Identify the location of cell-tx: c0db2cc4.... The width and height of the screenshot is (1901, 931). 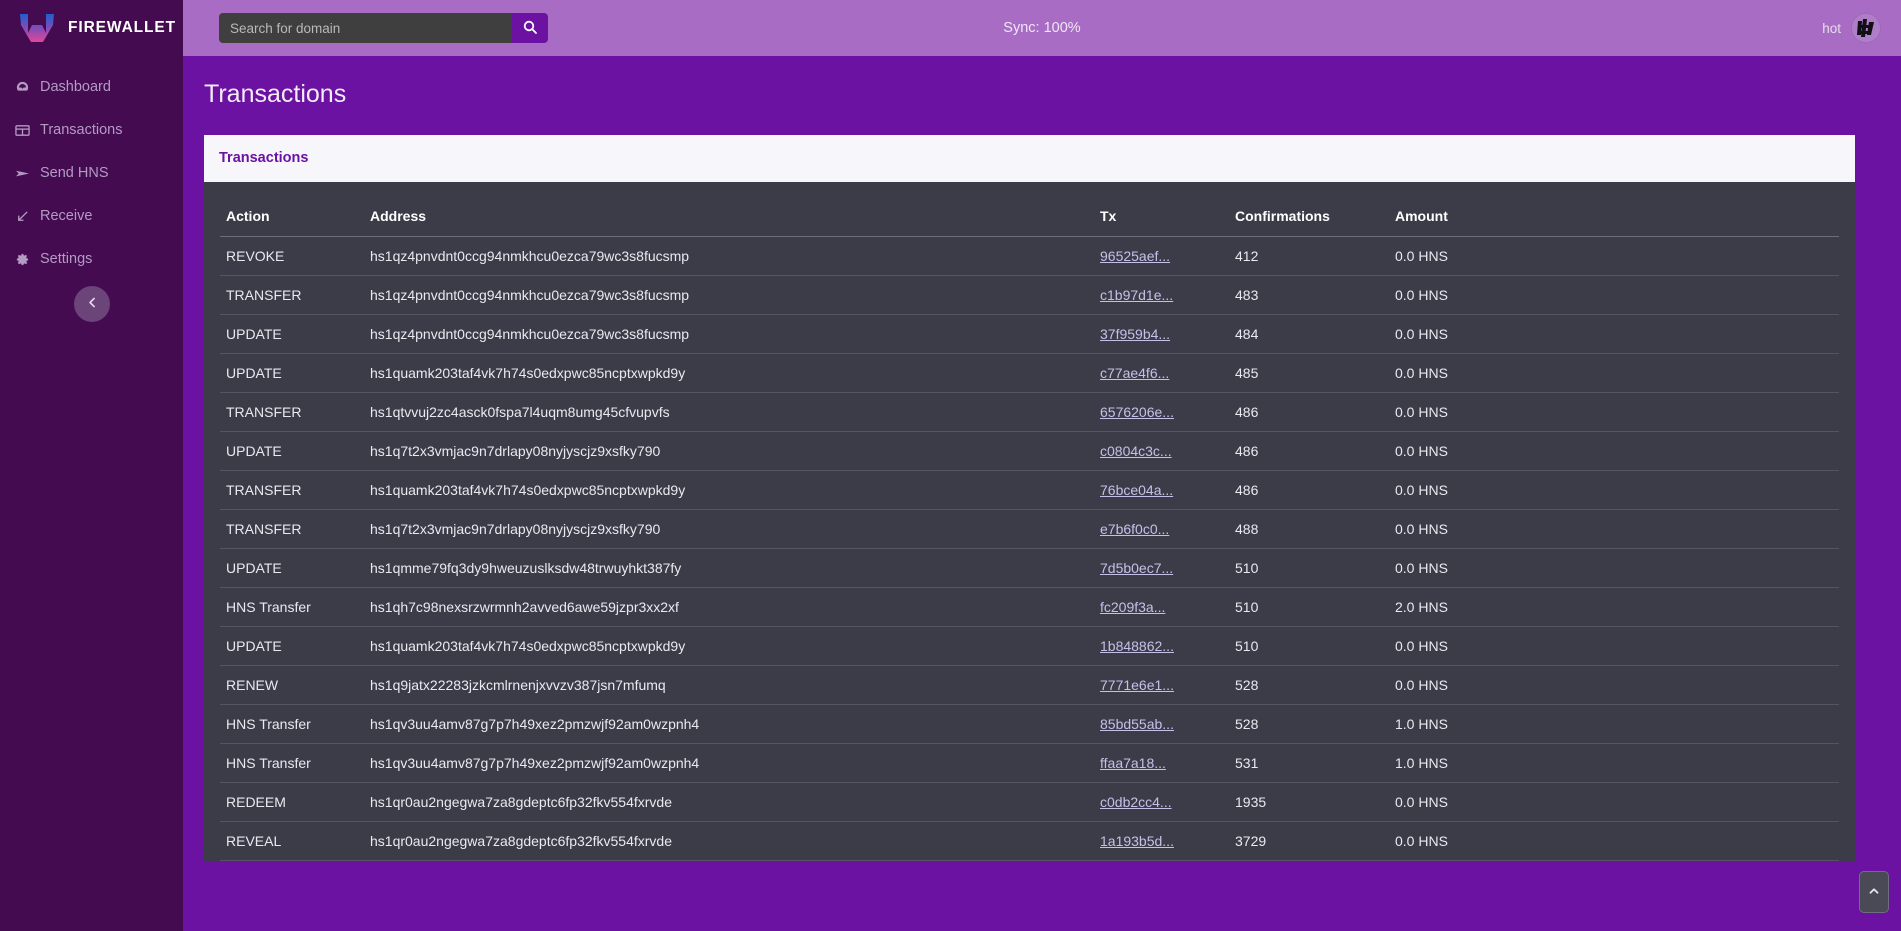
(1167, 802).